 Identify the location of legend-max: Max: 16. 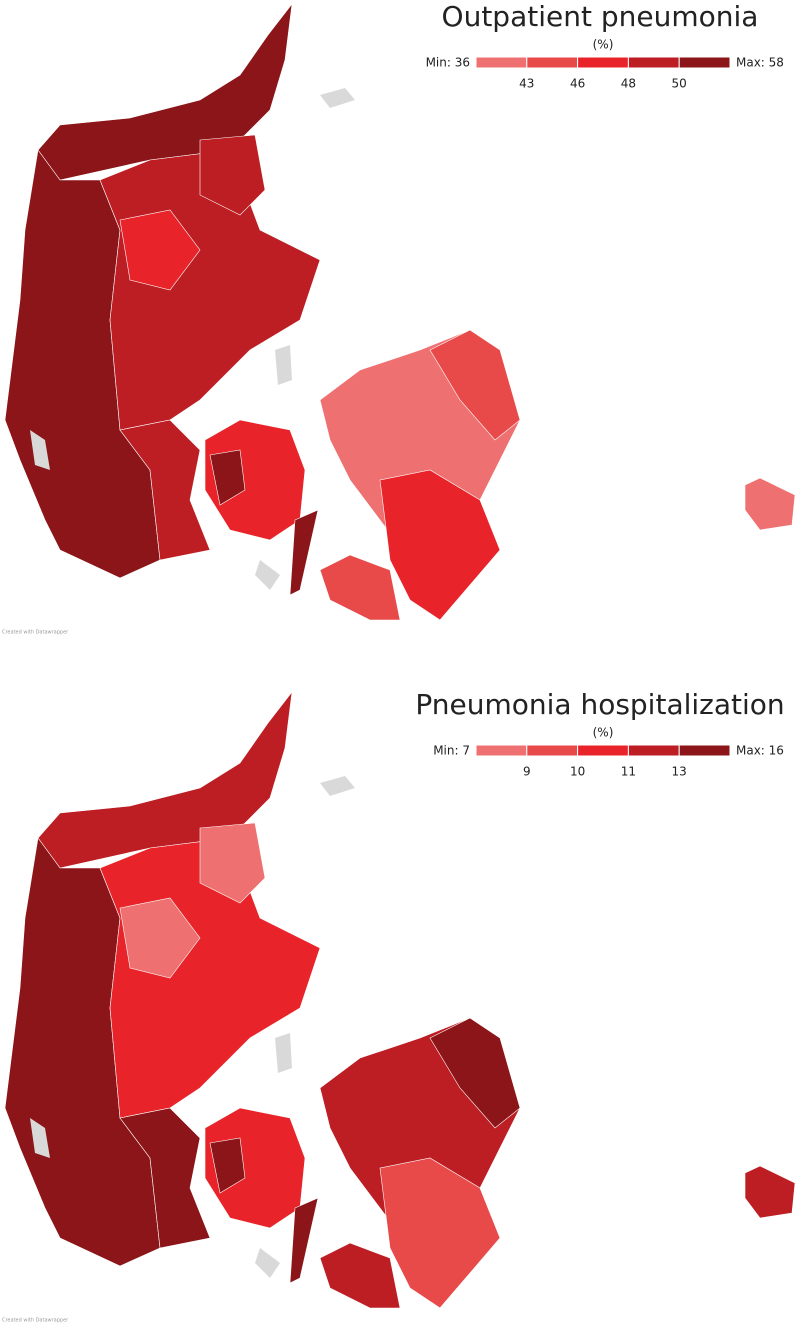
(760, 751).